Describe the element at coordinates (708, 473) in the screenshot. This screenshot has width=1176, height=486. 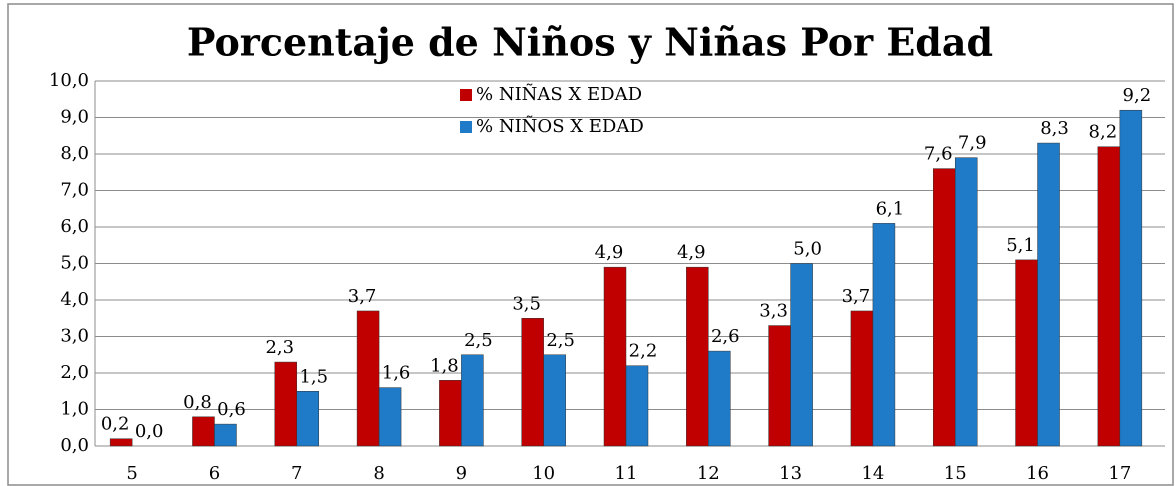
I see `x-tick-label: 12` at that location.